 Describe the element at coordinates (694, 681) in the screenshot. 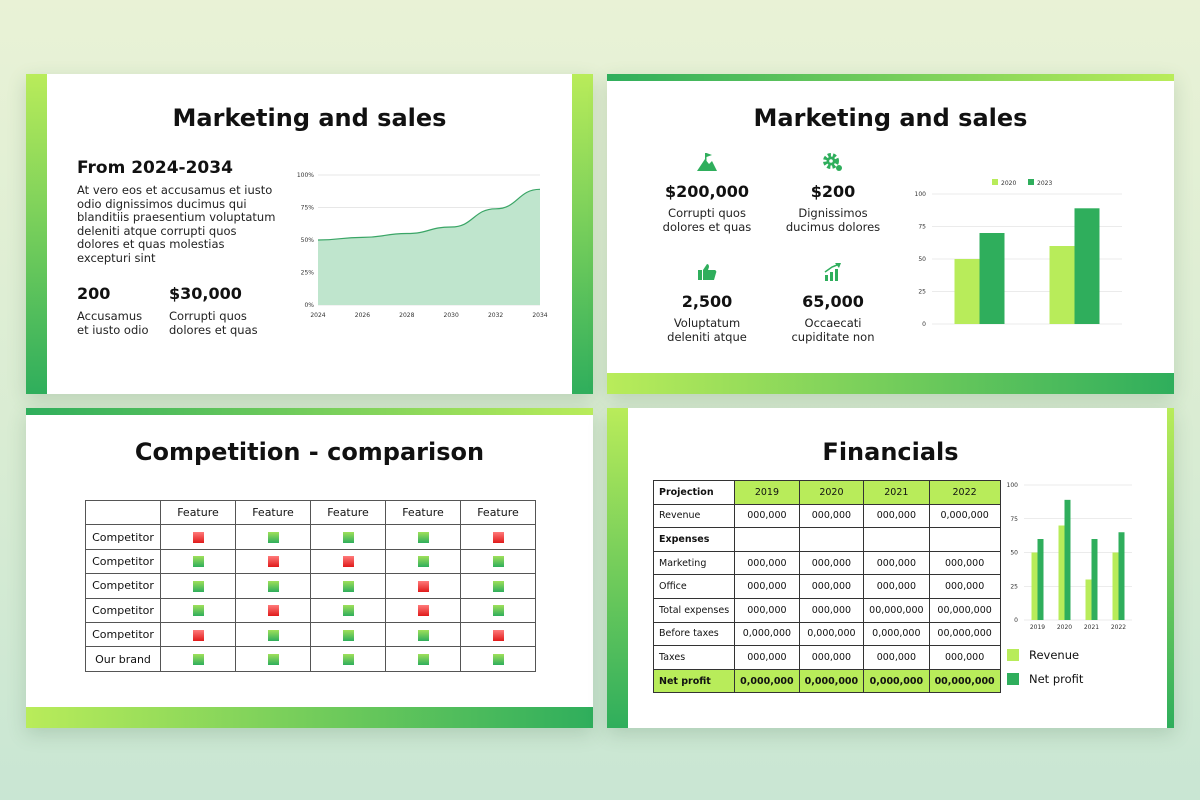

I see `row-label: Net profit` at that location.